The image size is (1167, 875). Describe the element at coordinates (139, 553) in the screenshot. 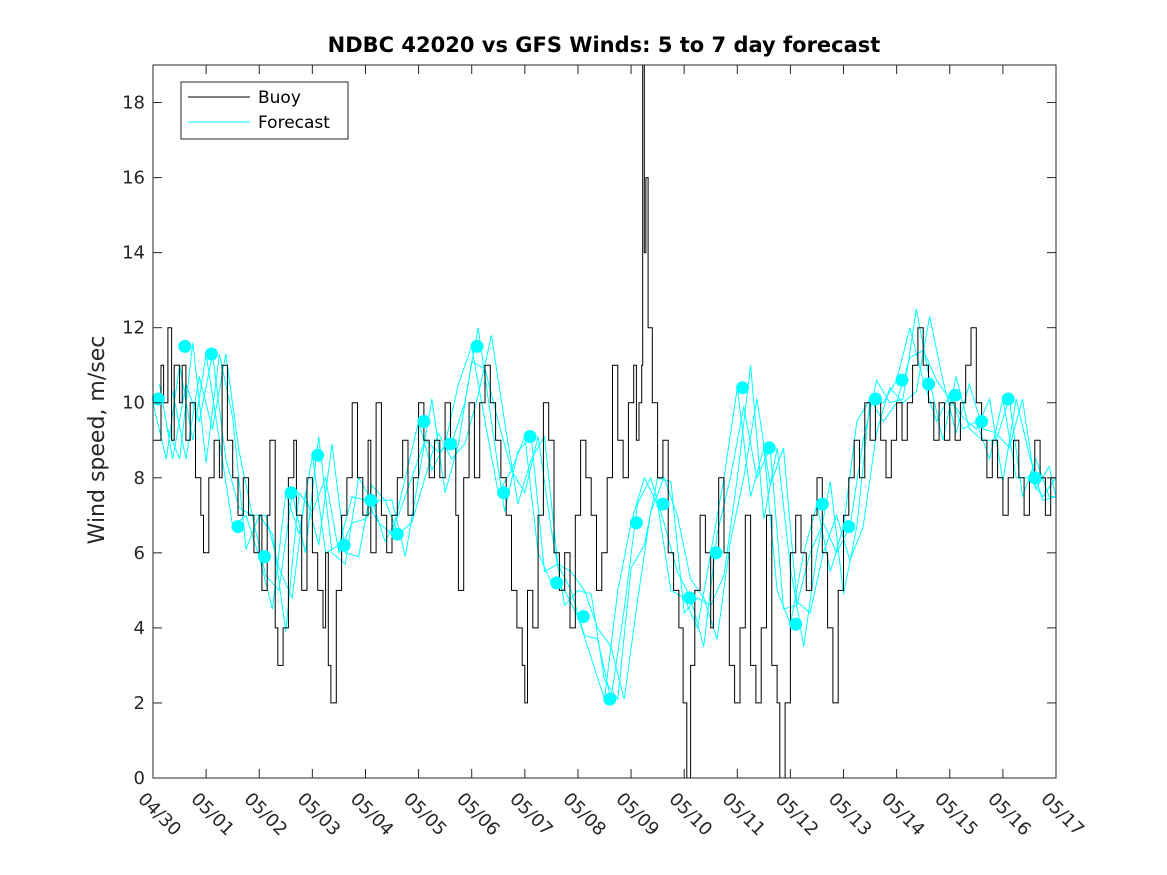

I see `y-tick-label: 6` at that location.